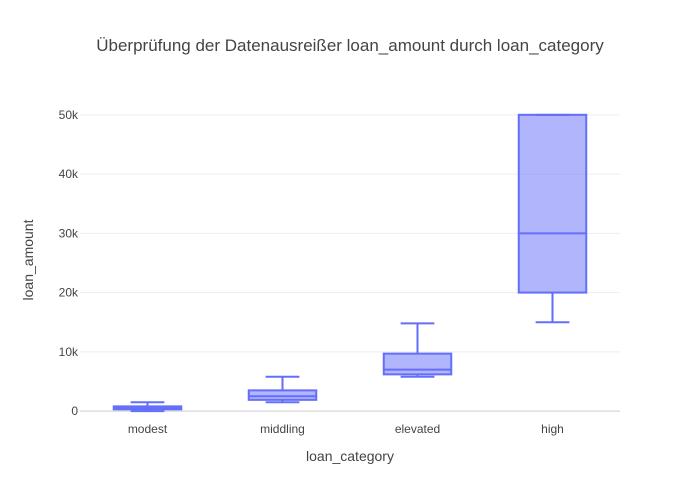 The height and width of the screenshot is (500, 700). What do you see at coordinates (350, 456) in the screenshot?
I see `x-axis-title: loan_category` at bounding box center [350, 456].